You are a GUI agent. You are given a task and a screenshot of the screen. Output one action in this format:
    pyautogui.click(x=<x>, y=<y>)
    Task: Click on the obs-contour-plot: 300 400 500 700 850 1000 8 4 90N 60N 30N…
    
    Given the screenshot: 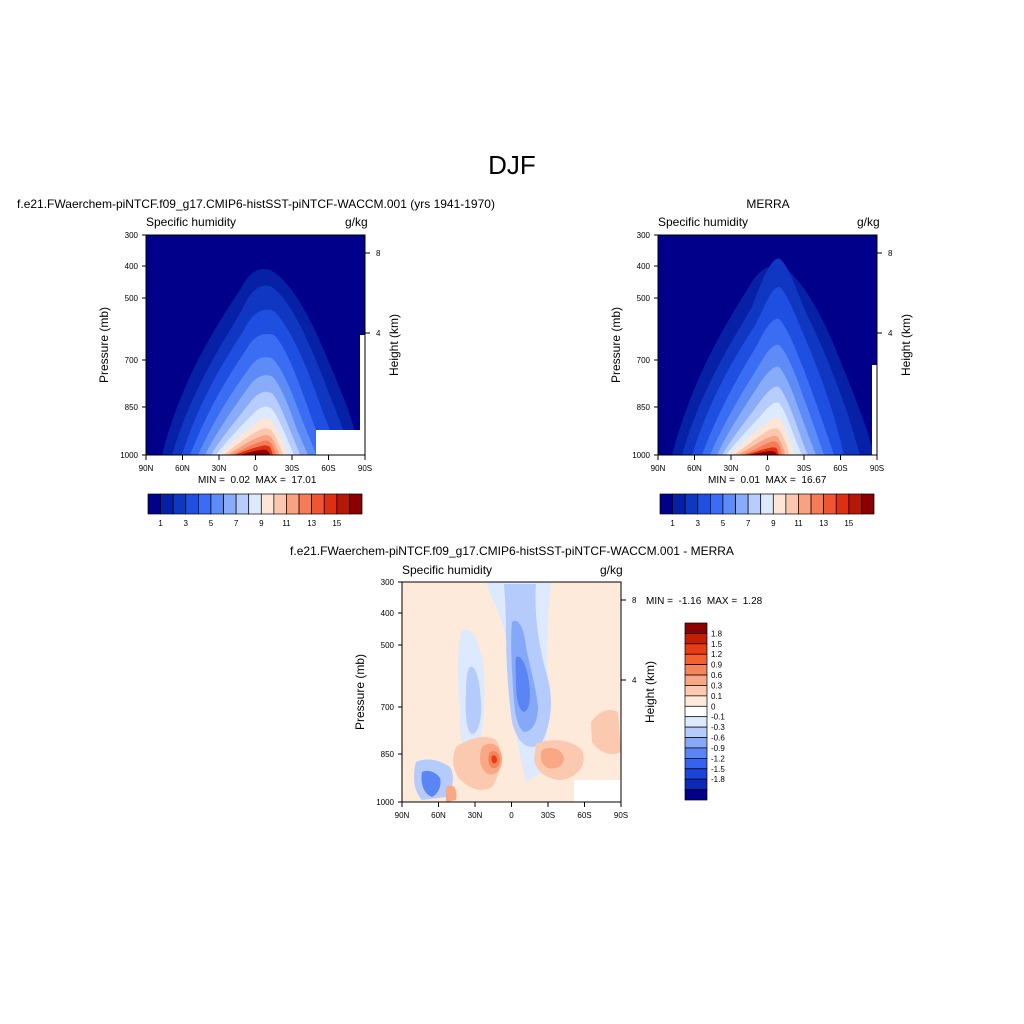 What is the action you would take?
    pyautogui.click(x=762, y=352)
    